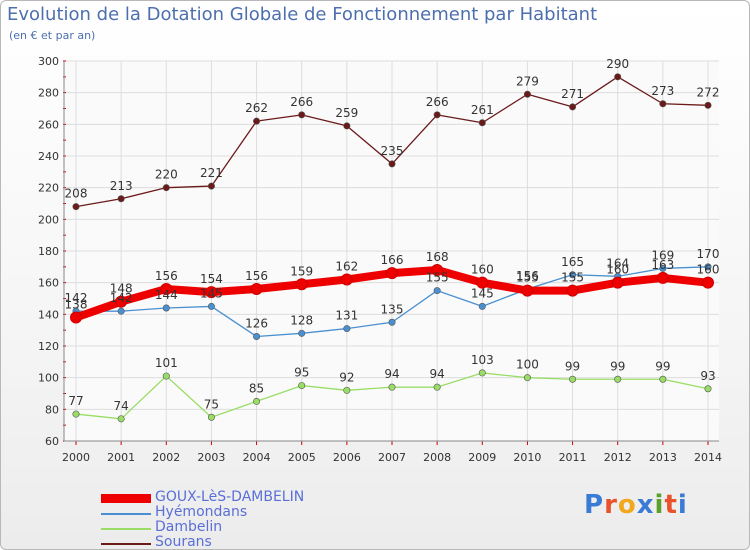  What do you see at coordinates (437, 457) in the screenshot?
I see `x-tick-label: 2008` at bounding box center [437, 457].